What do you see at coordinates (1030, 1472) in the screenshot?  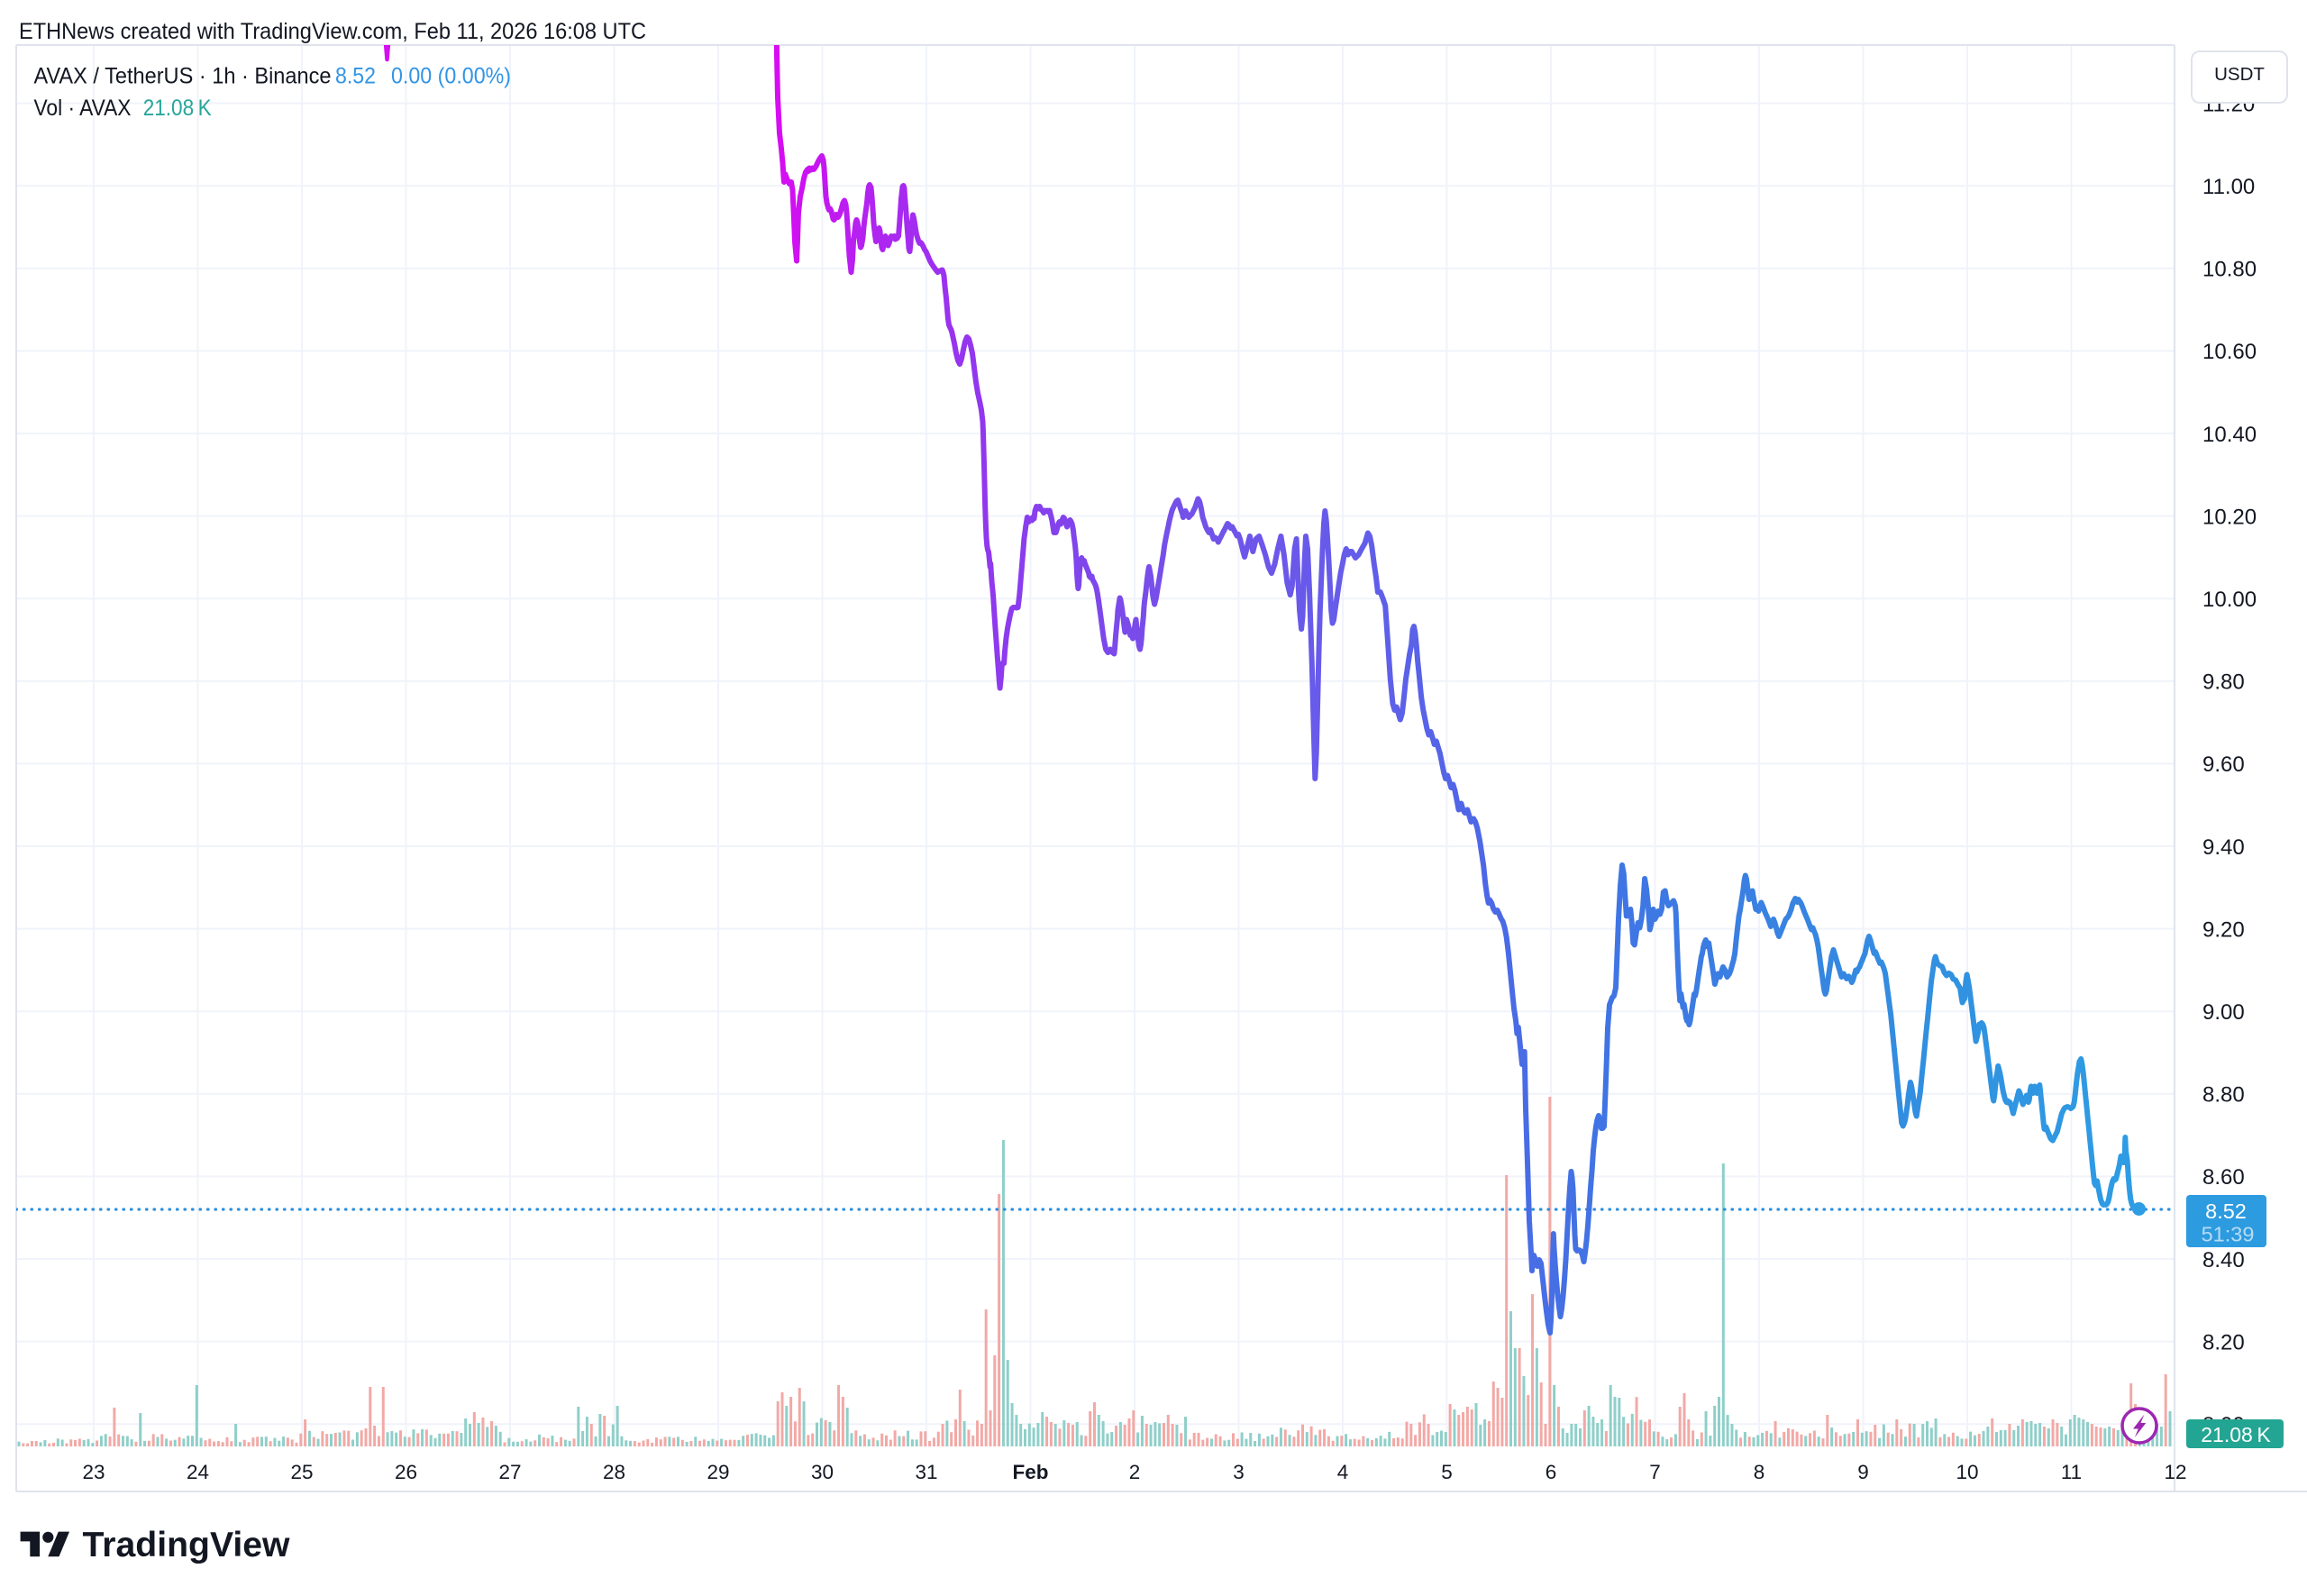 I see `svg-text: Feb` at bounding box center [1030, 1472].